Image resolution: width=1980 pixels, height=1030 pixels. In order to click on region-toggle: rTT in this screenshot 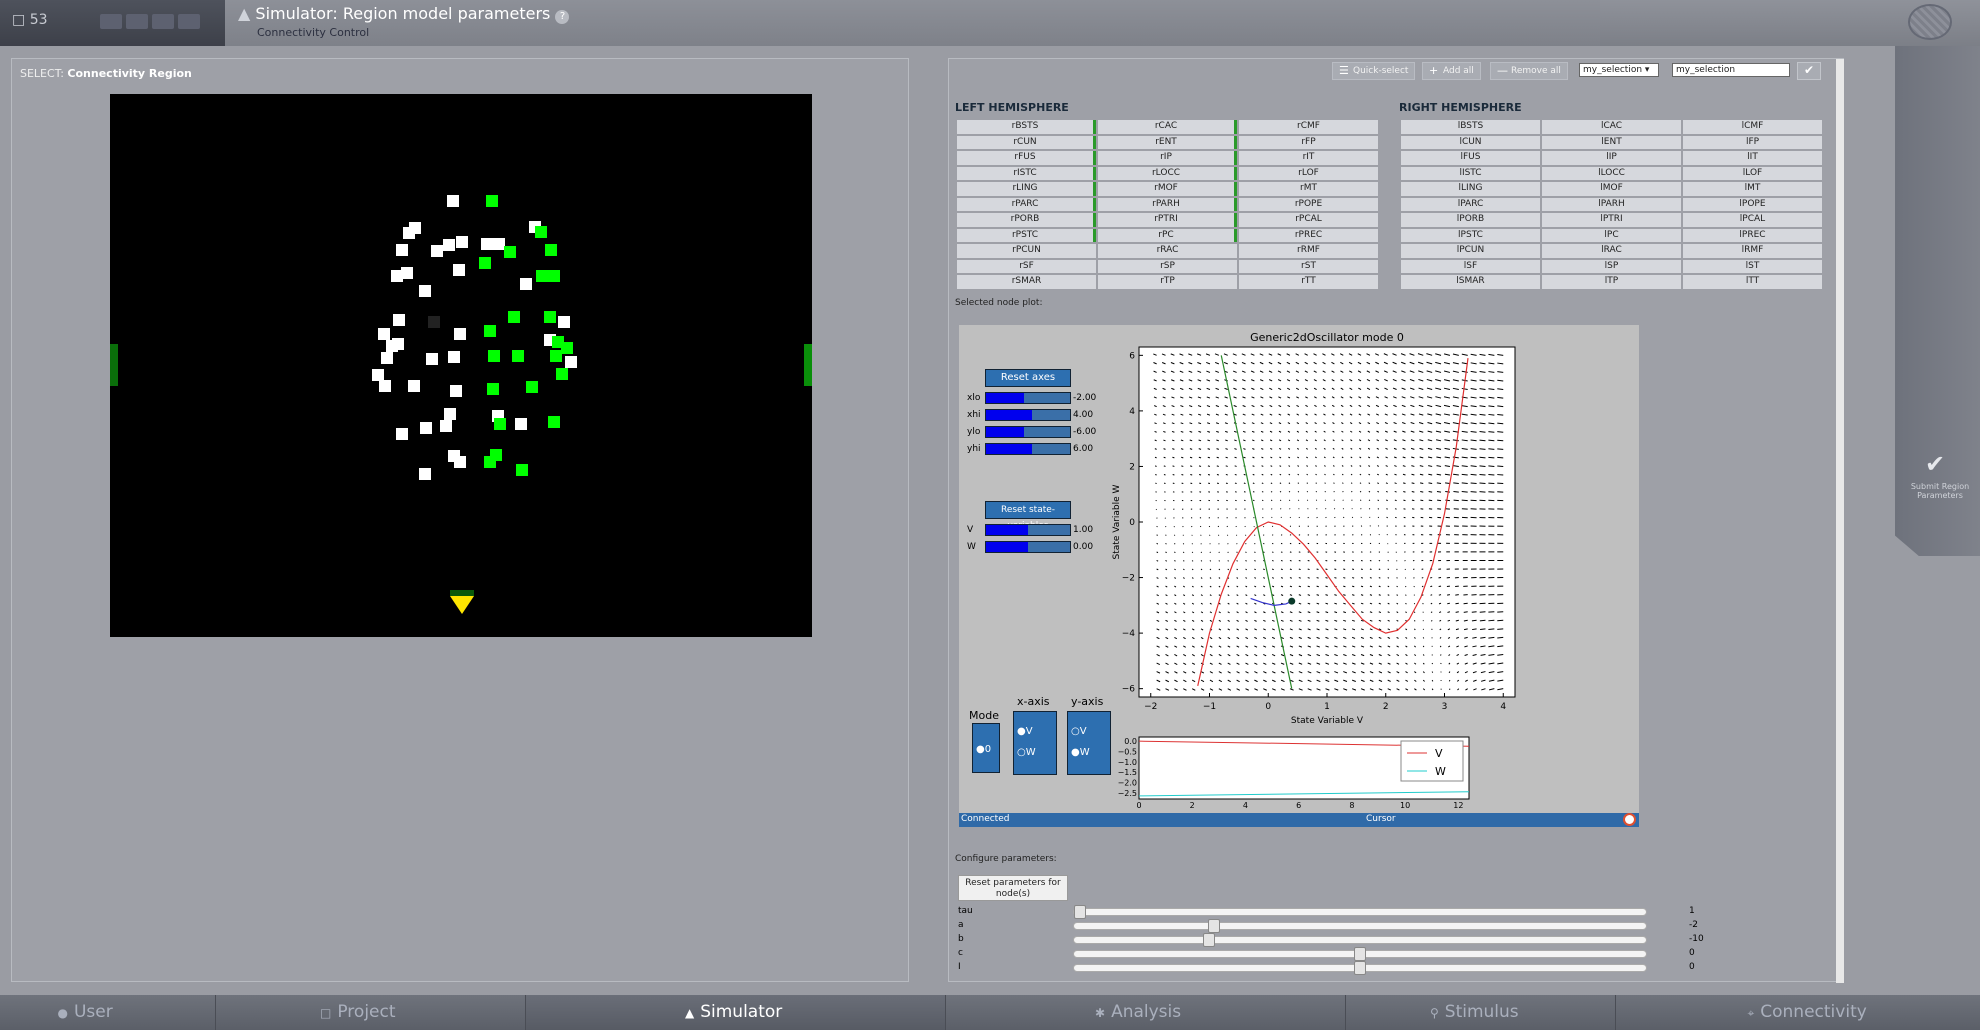, I will do `click(1308, 282)`.